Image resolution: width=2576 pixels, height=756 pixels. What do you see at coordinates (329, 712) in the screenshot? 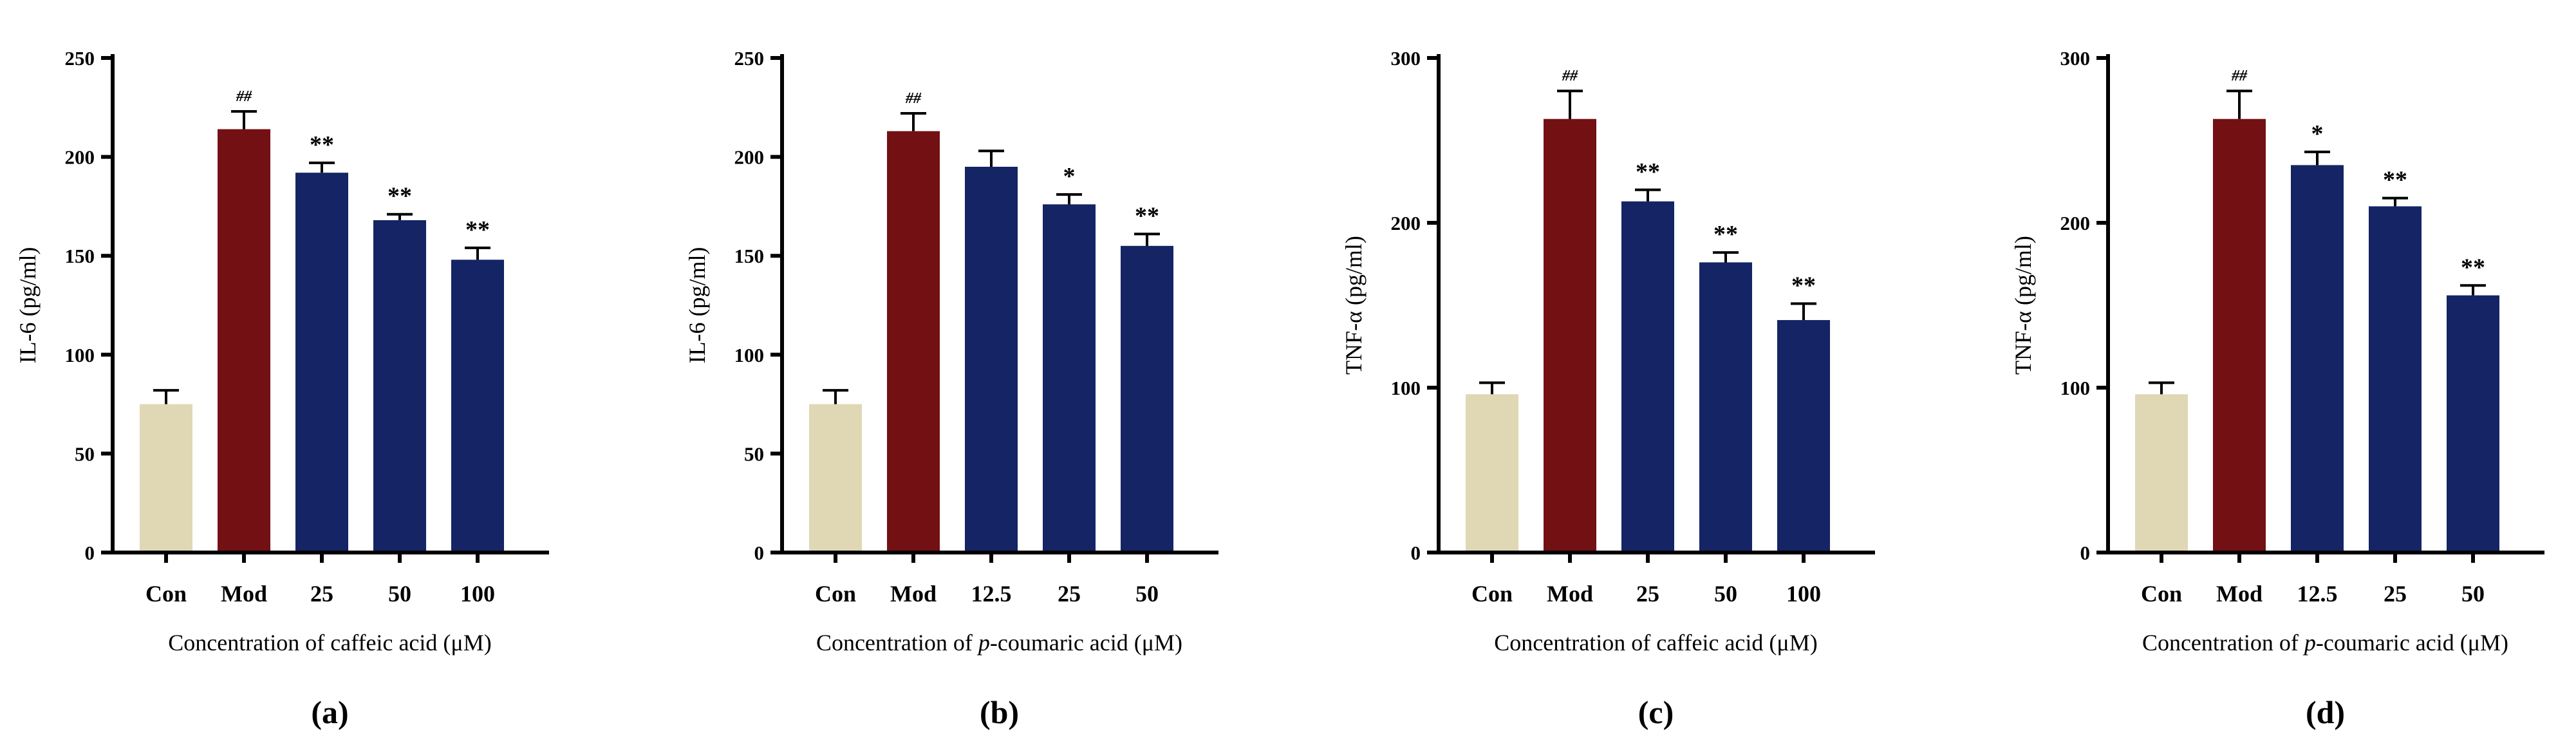
I see `panel-label: (a)` at bounding box center [329, 712].